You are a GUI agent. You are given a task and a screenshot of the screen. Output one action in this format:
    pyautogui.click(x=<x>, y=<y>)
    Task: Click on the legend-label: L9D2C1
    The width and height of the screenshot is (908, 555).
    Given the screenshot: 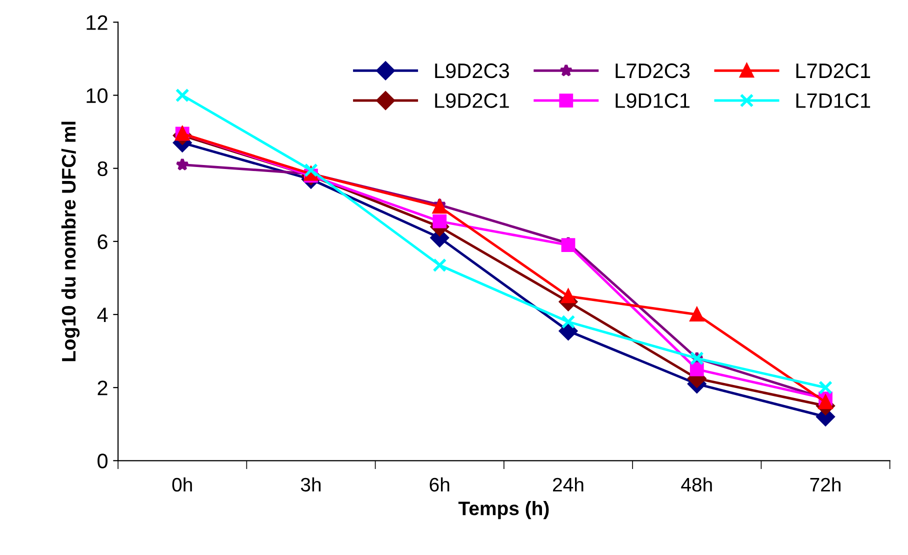 What is the action you would take?
    pyautogui.click(x=472, y=100)
    